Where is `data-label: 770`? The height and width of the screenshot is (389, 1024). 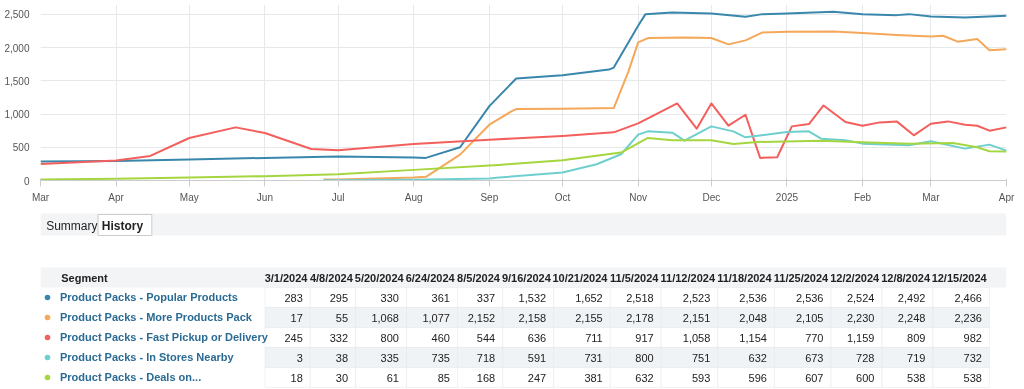 data-label: 770 is located at coordinates (814, 337).